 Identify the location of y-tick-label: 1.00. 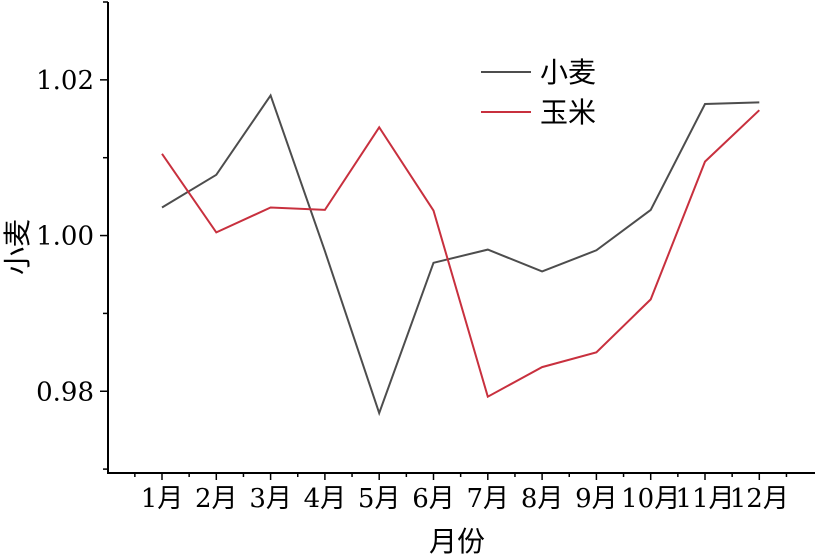
(65, 237).